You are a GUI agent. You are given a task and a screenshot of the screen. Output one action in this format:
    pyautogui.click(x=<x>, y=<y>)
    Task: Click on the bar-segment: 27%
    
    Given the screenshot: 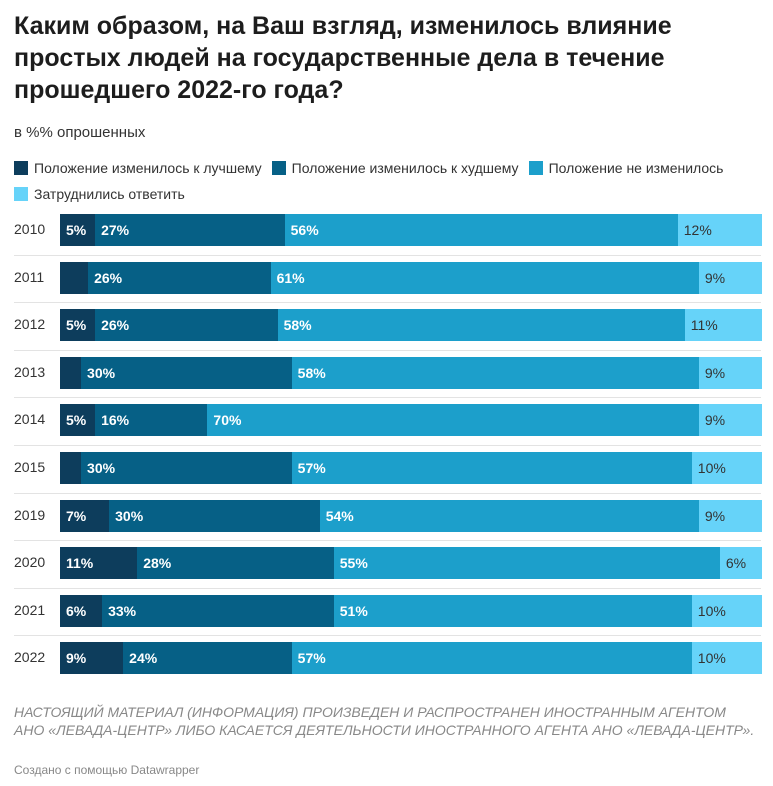 What is the action you would take?
    pyautogui.click(x=190, y=230)
    